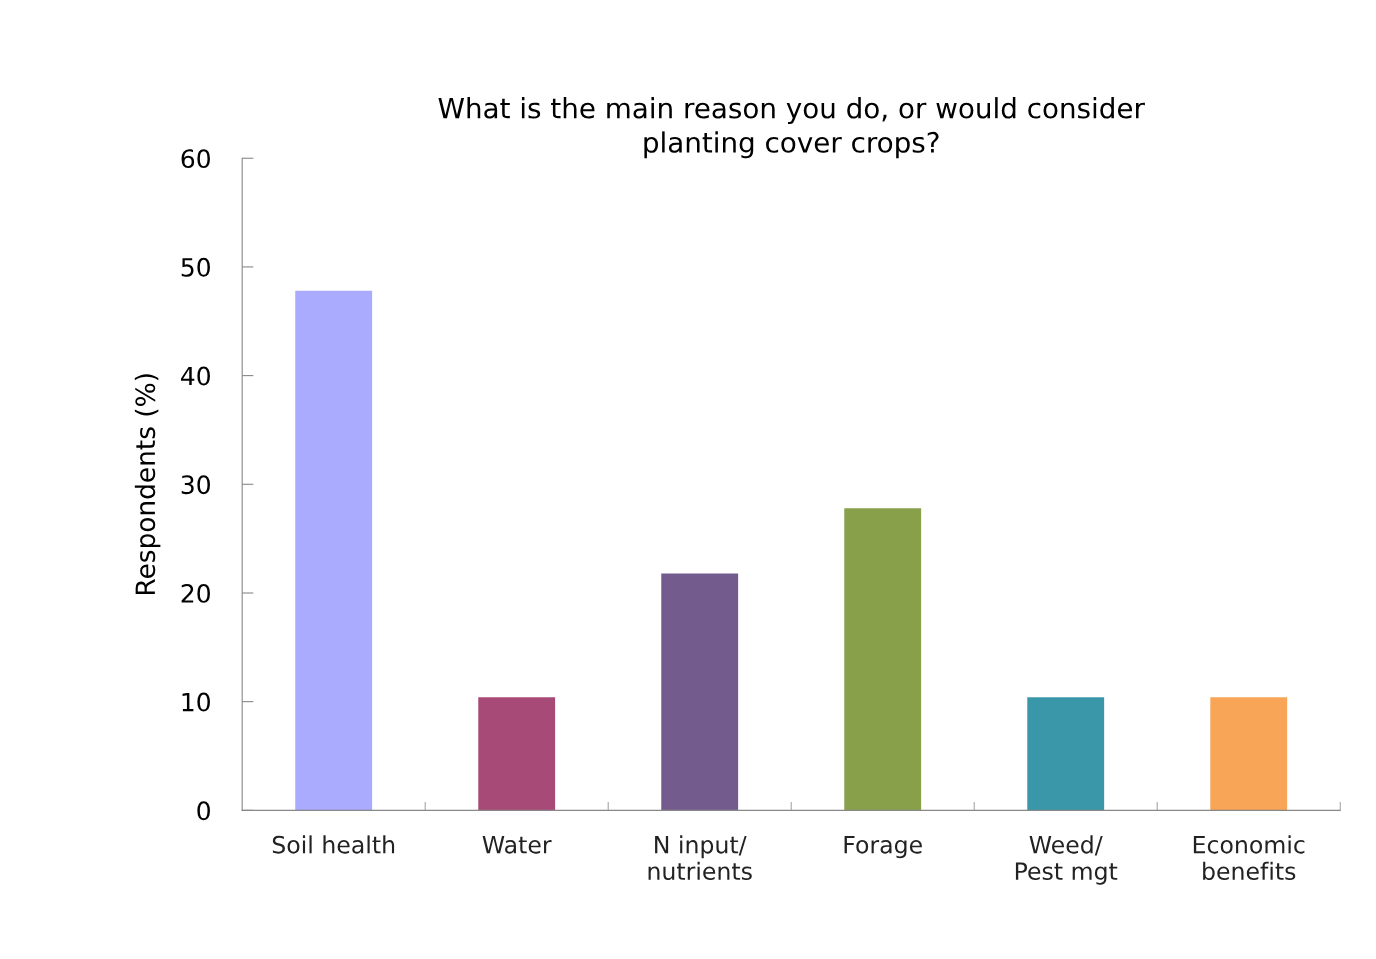  Describe the element at coordinates (203, 811) in the screenshot. I see `y-tick-label: 0` at that location.